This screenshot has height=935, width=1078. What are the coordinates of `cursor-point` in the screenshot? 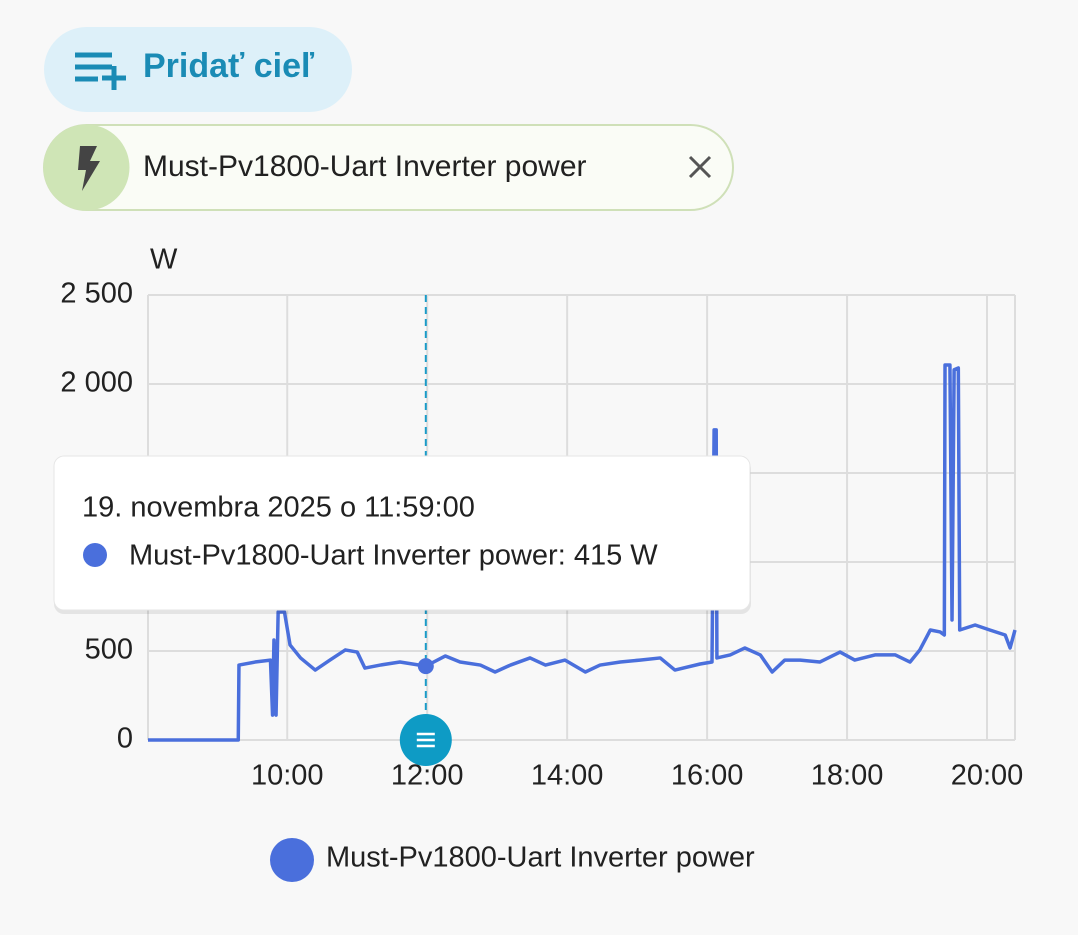 It's located at (425, 666).